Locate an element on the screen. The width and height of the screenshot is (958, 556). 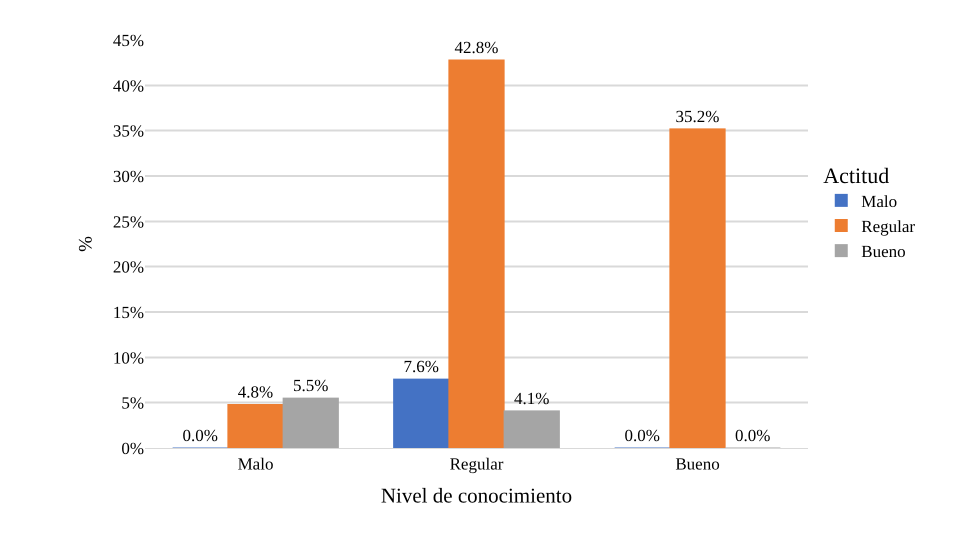
y-axis-title: % is located at coordinates (86, 244).